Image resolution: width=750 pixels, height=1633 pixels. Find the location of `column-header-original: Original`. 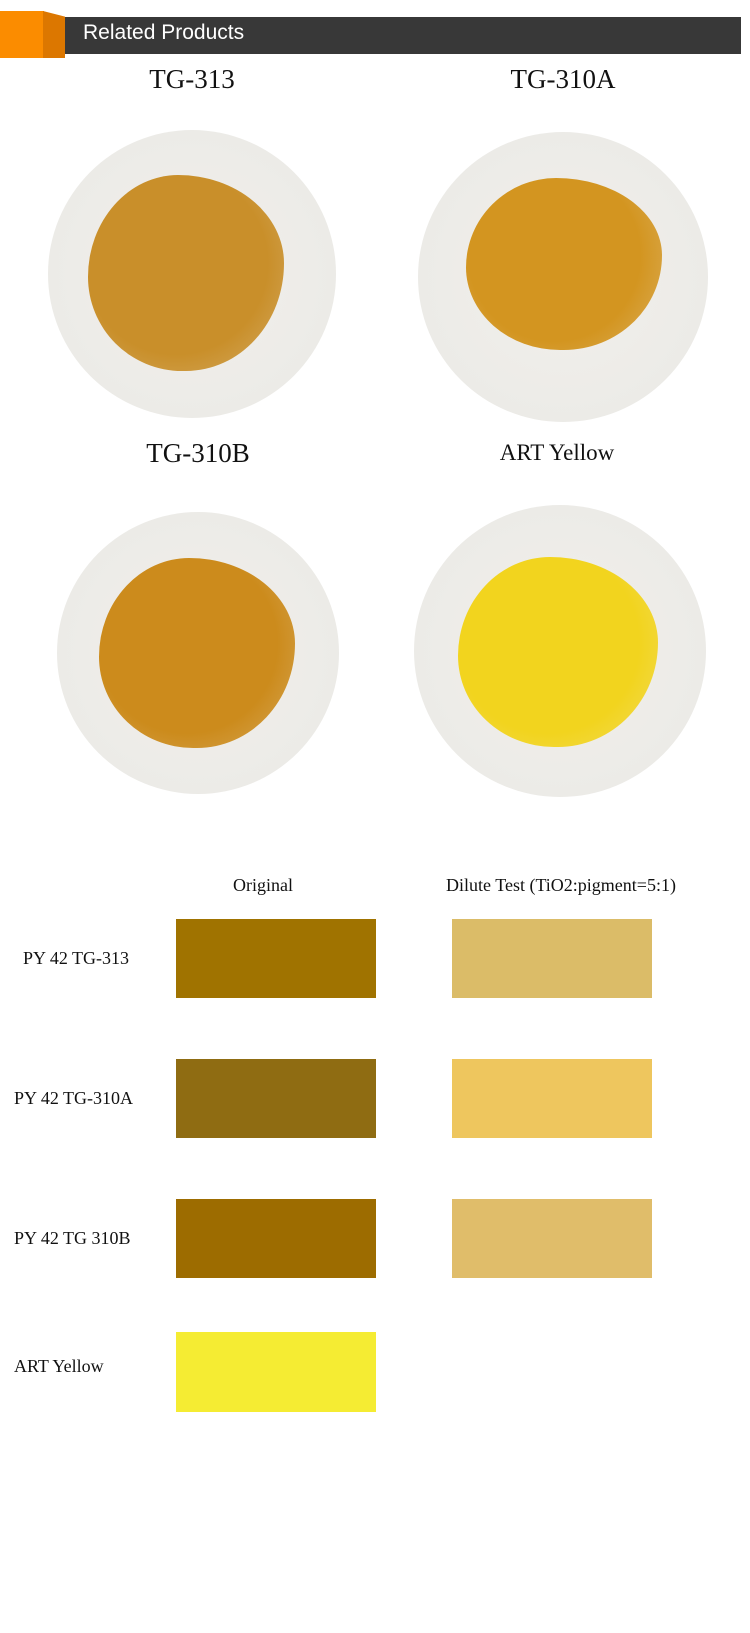

column-header-original: Original is located at coordinates (263, 885).